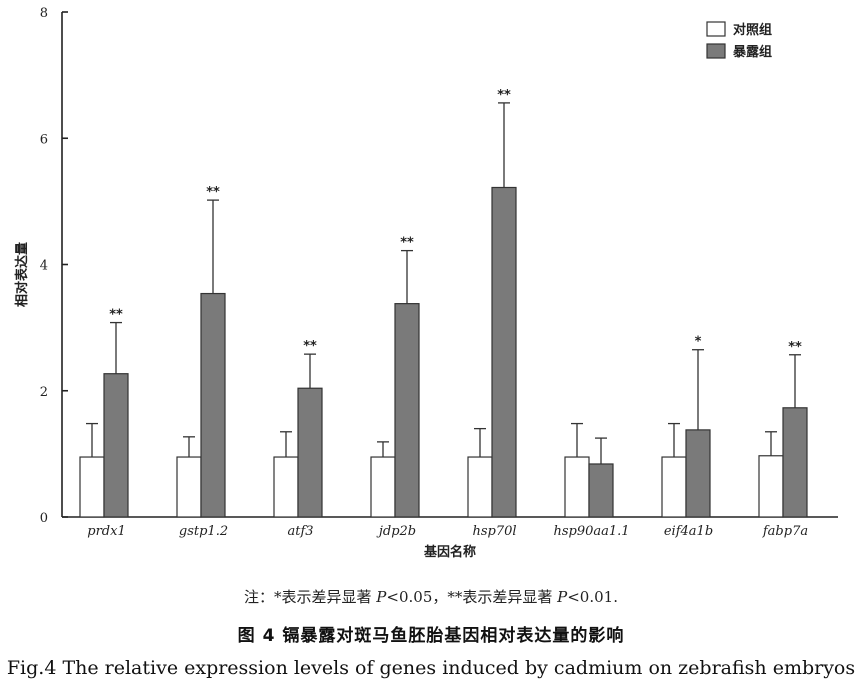  I want to click on note-threshold-005: <0.05，, so click(417, 597).